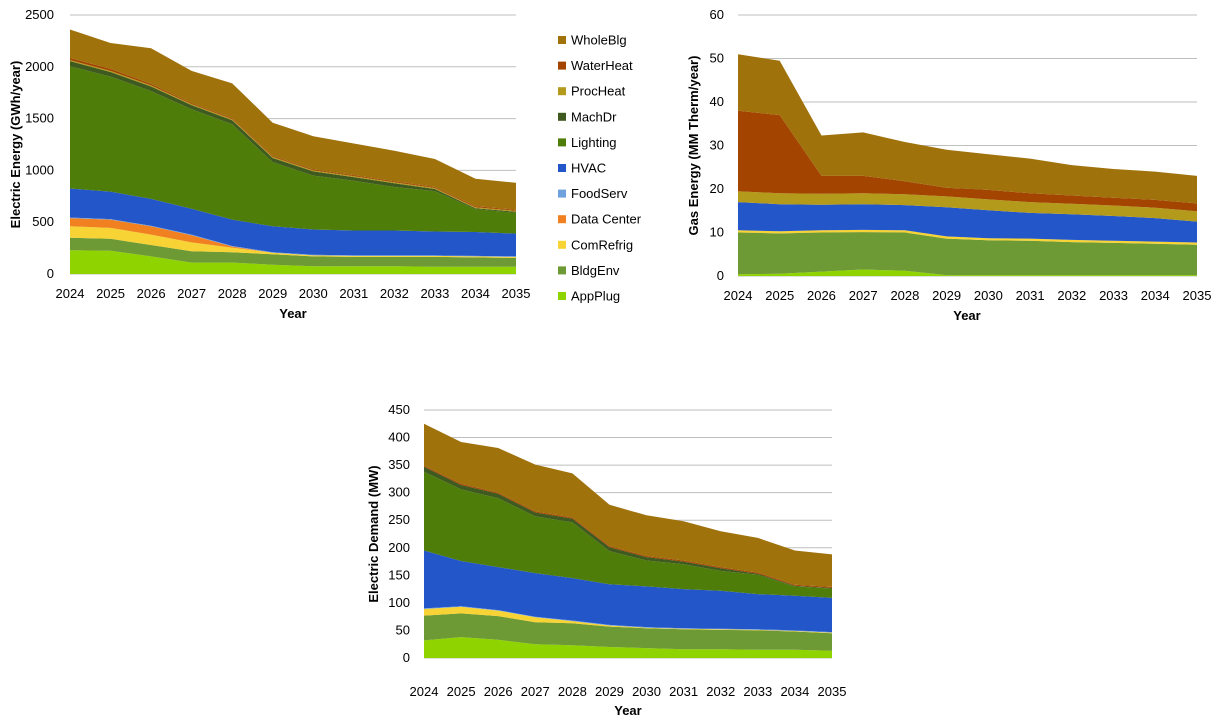  I want to click on y-tick-label: 2500, so click(39, 14).